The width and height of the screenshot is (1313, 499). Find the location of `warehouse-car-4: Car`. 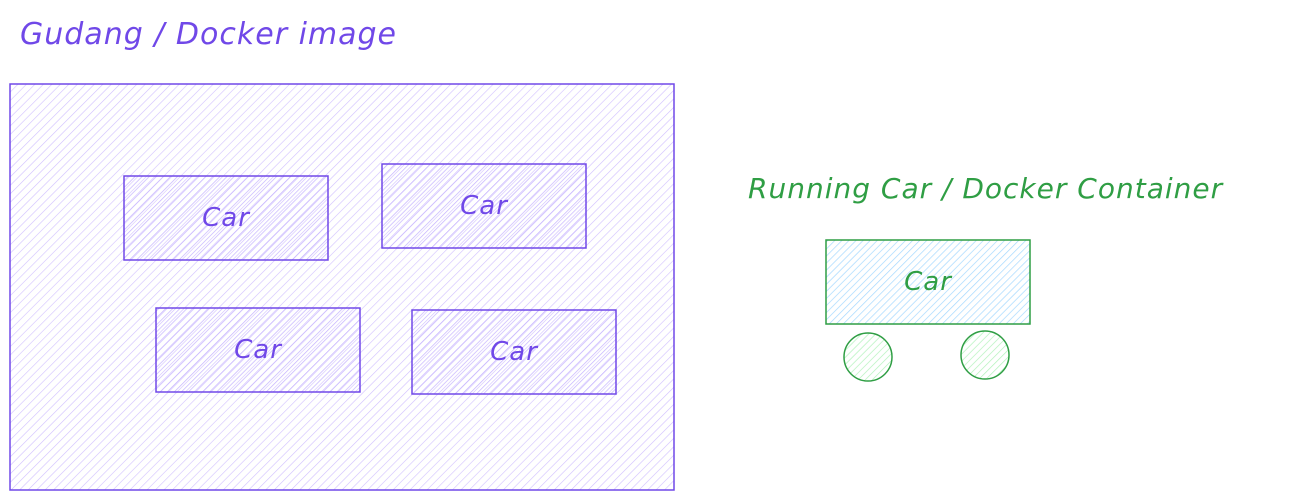

warehouse-car-4: Car is located at coordinates (514, 352).